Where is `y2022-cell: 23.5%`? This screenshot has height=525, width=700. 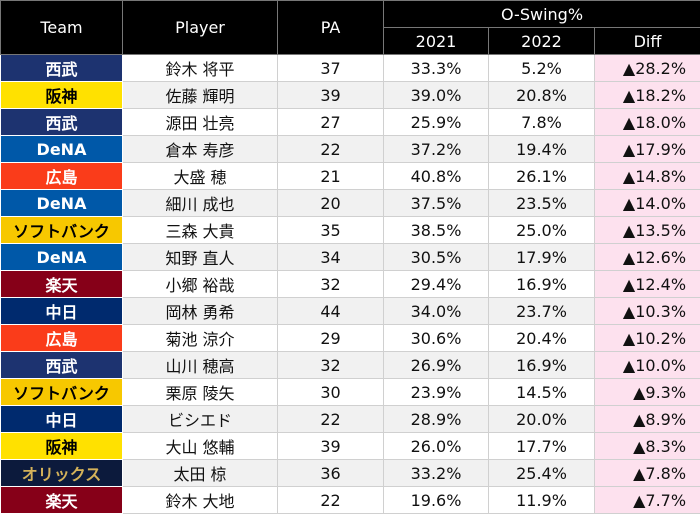 y2022-cell: 23.5% is located at coordinates (541, 203).